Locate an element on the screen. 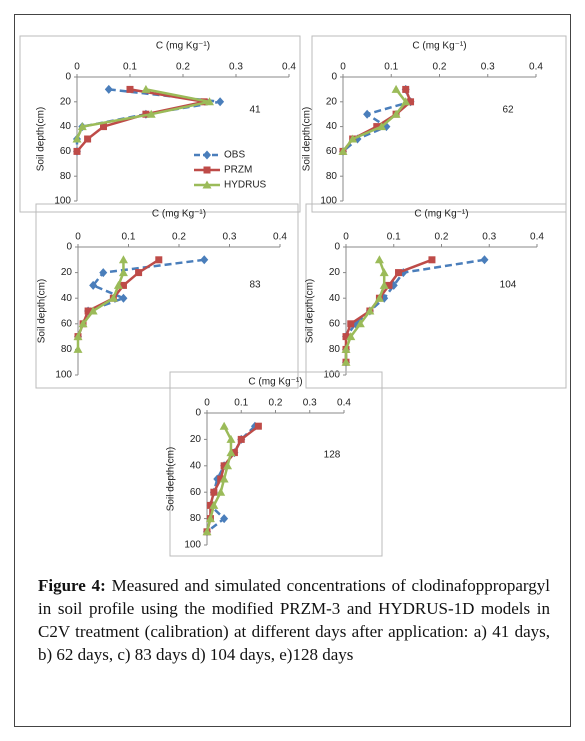  annotation: 41 is located at coordinates (255, 110).